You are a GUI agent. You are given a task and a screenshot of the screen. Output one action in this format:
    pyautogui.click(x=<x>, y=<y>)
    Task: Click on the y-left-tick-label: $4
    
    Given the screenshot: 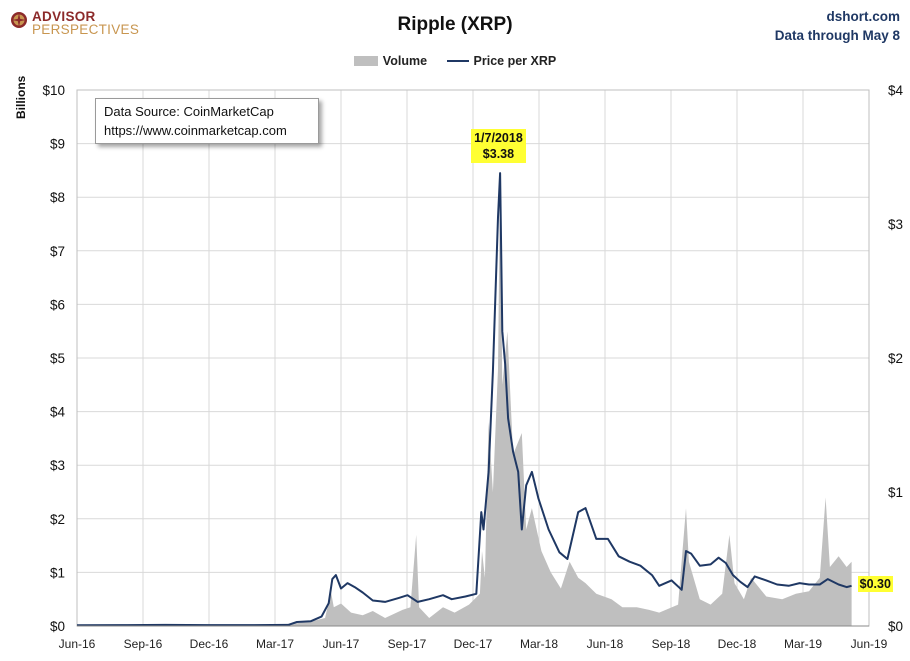 What is the action you would take?
    pyautogui.click(x=58, y=412)
    